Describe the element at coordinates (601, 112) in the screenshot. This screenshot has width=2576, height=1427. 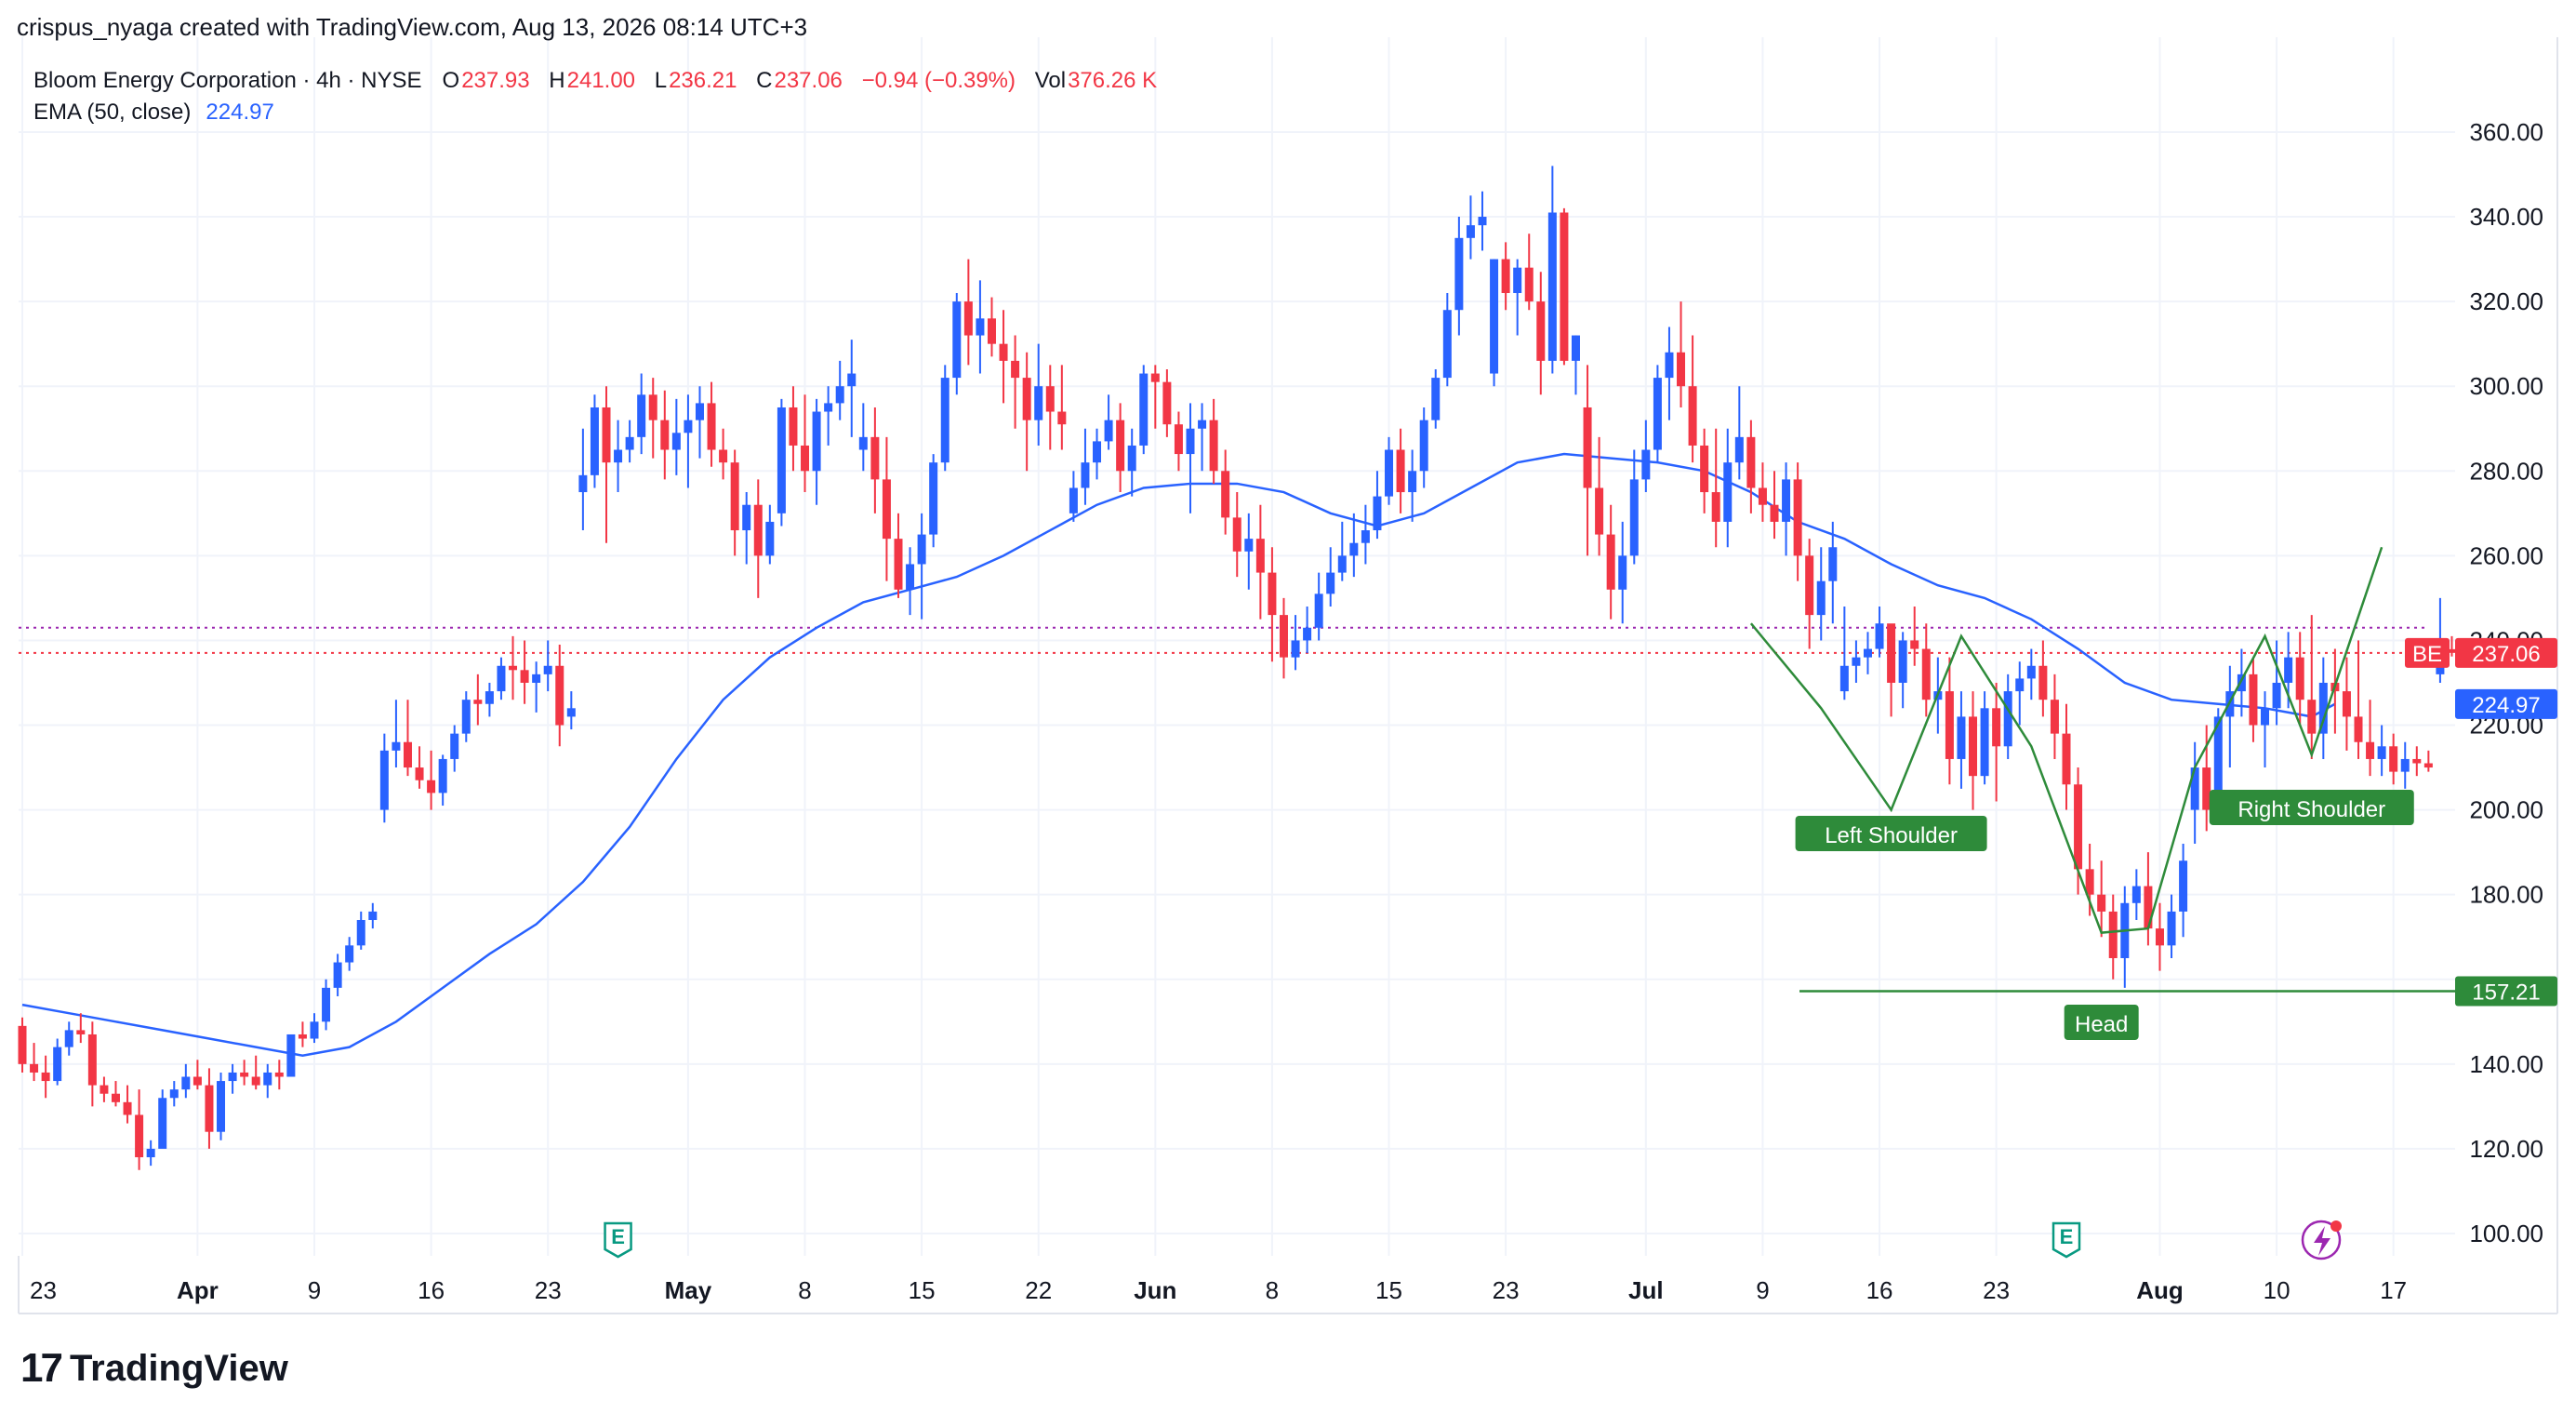
I see `legend-ema-row: EMA (50, close) 224.97` at that location.